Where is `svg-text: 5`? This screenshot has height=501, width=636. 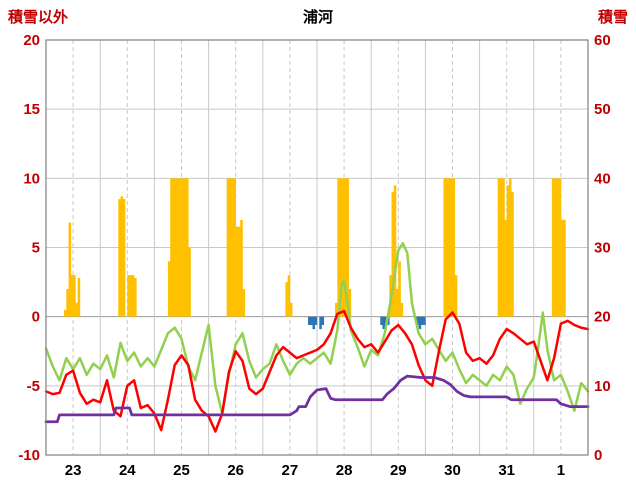 svg-text: 5 is located at coordinates (36, 248).